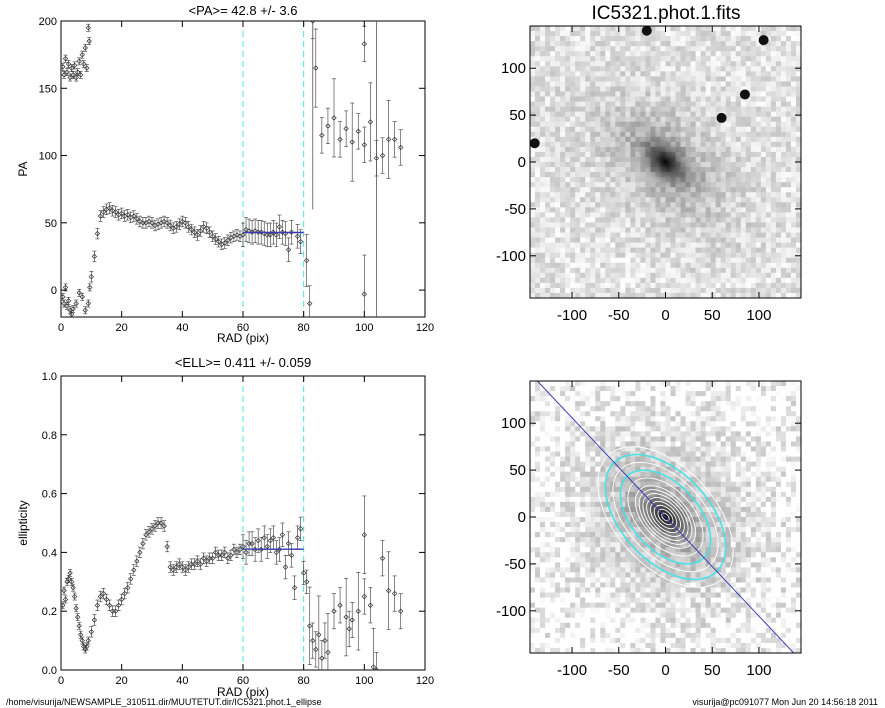  I want to click on y-tick-label: 100, so click(48, 157).